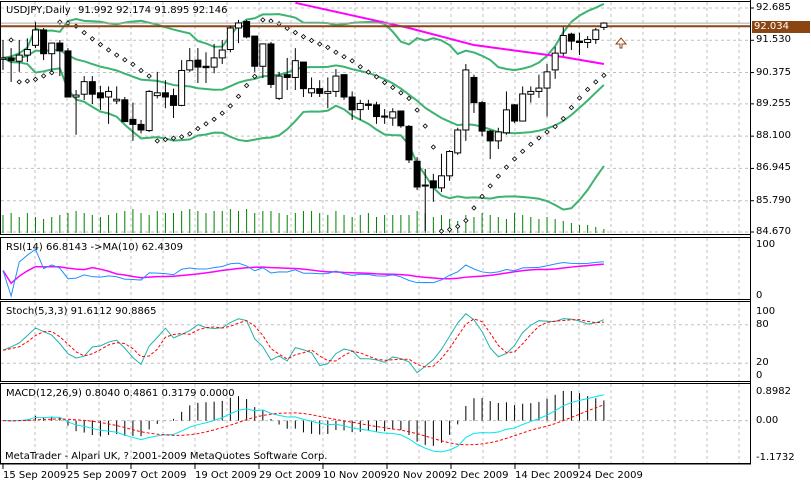 The height and width of the screenshot is (483, 811). I want to click on up-arrow-icon, so click(621, 43).